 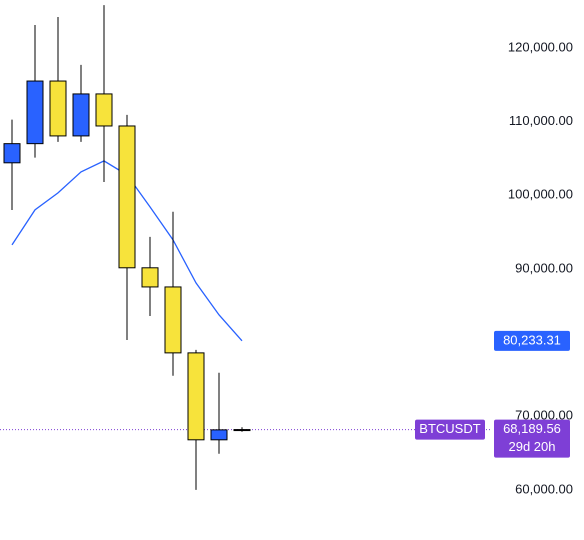 I want to click on countdown-label: 29d 20h, so click(x=532, y=446).